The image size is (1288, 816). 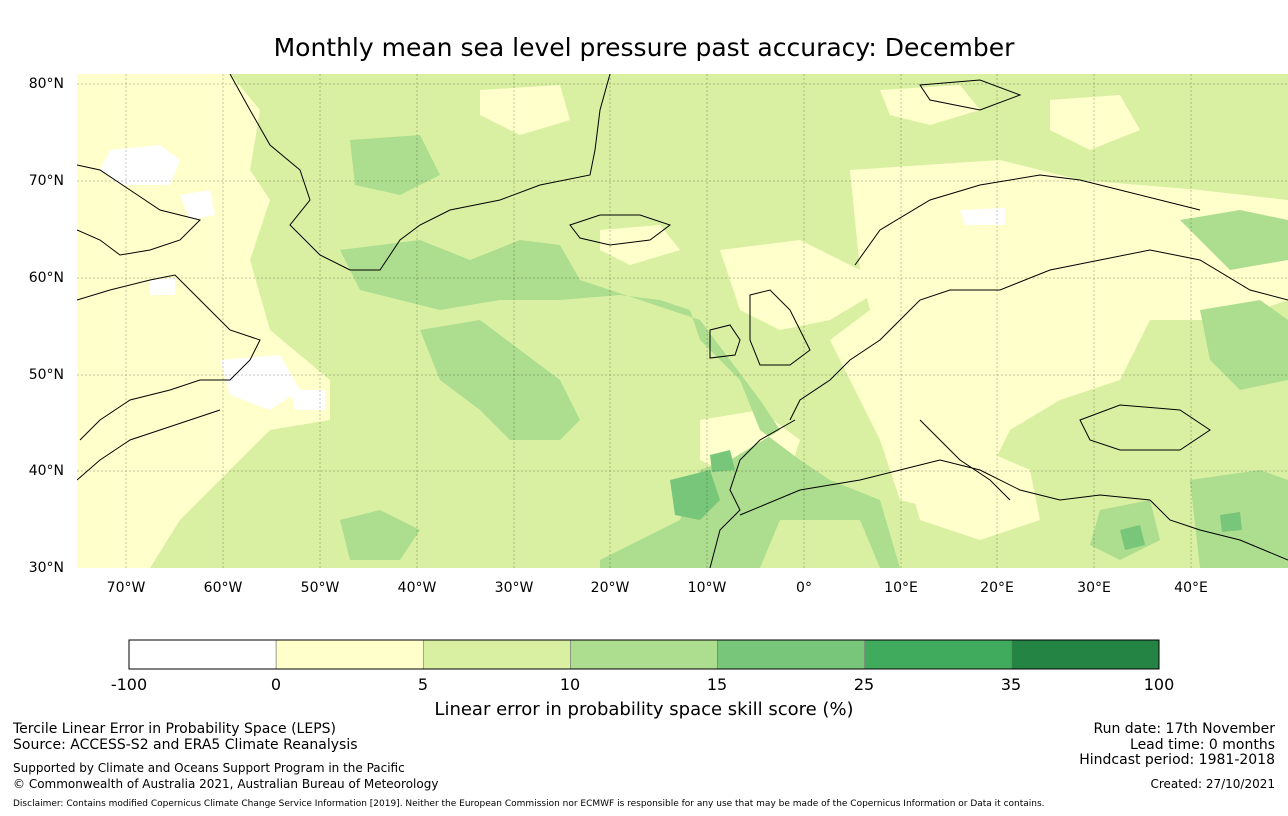 I want to click on baffin-coast, so click(x=139, y=210).